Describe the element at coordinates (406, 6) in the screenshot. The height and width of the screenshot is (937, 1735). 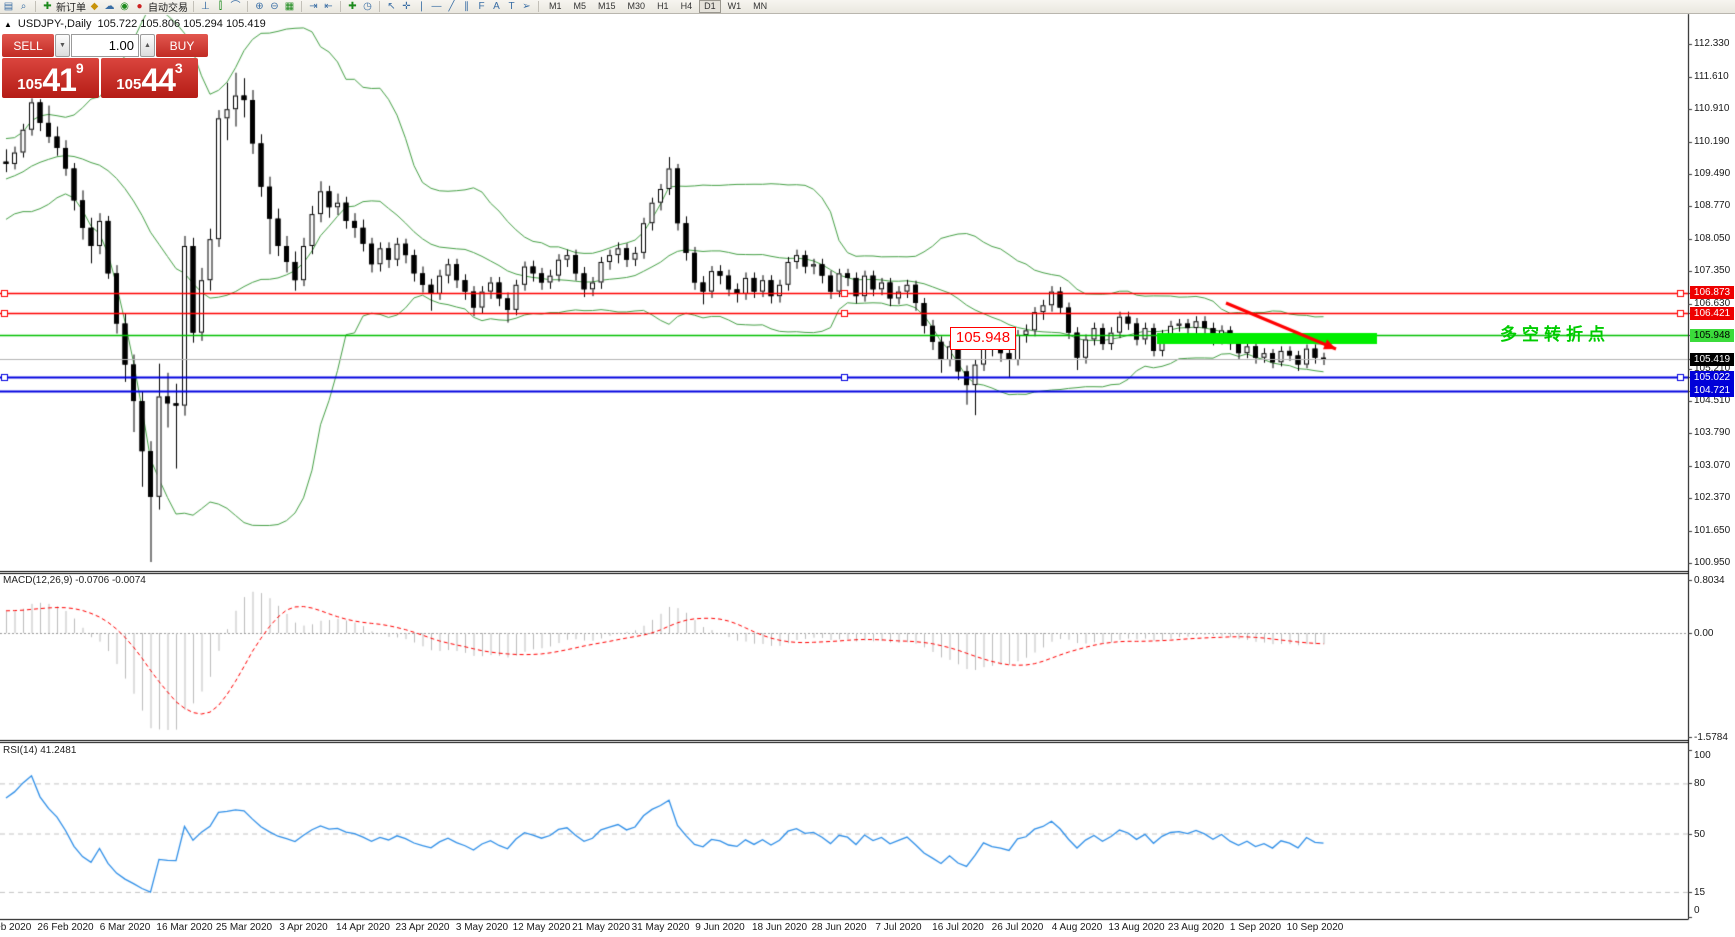
I see `crosshair-icon: ✛` at that location.